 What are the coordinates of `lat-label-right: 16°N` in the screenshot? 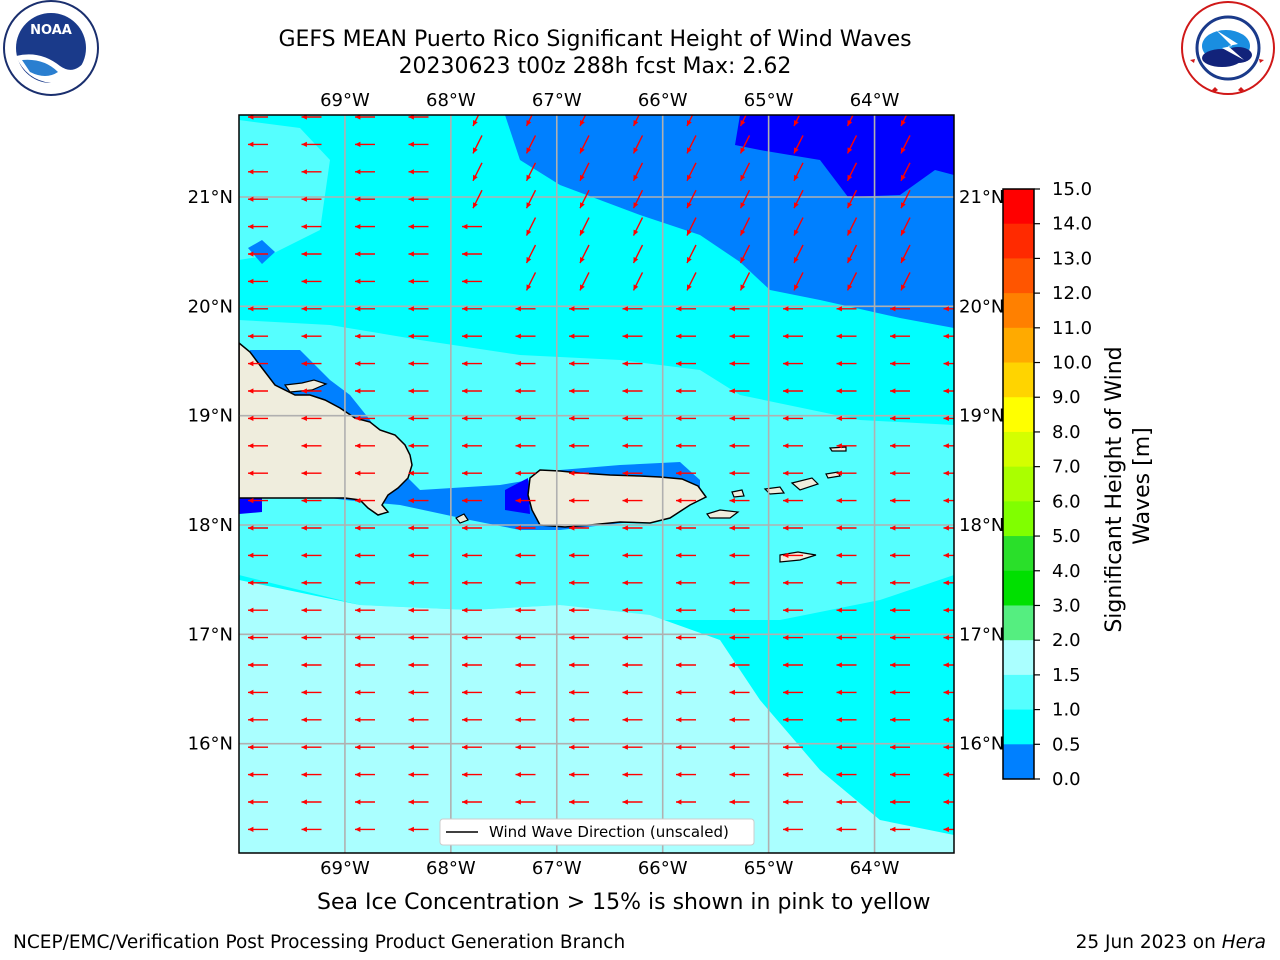 It's located at (981, 744).